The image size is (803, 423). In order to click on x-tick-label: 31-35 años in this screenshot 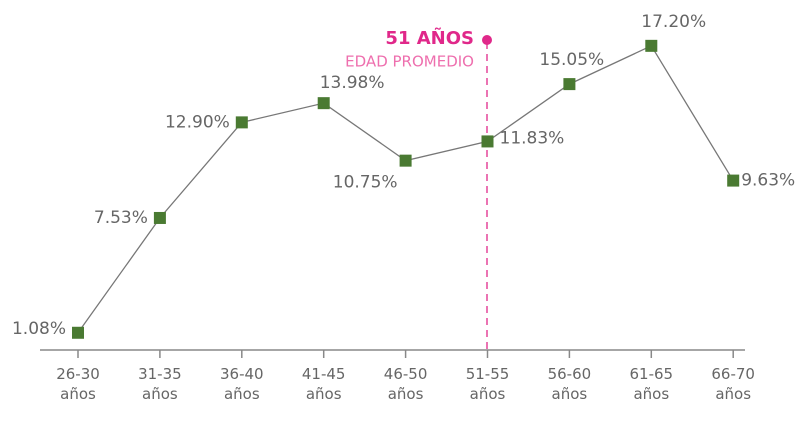, I will do `click(160, 384)`.